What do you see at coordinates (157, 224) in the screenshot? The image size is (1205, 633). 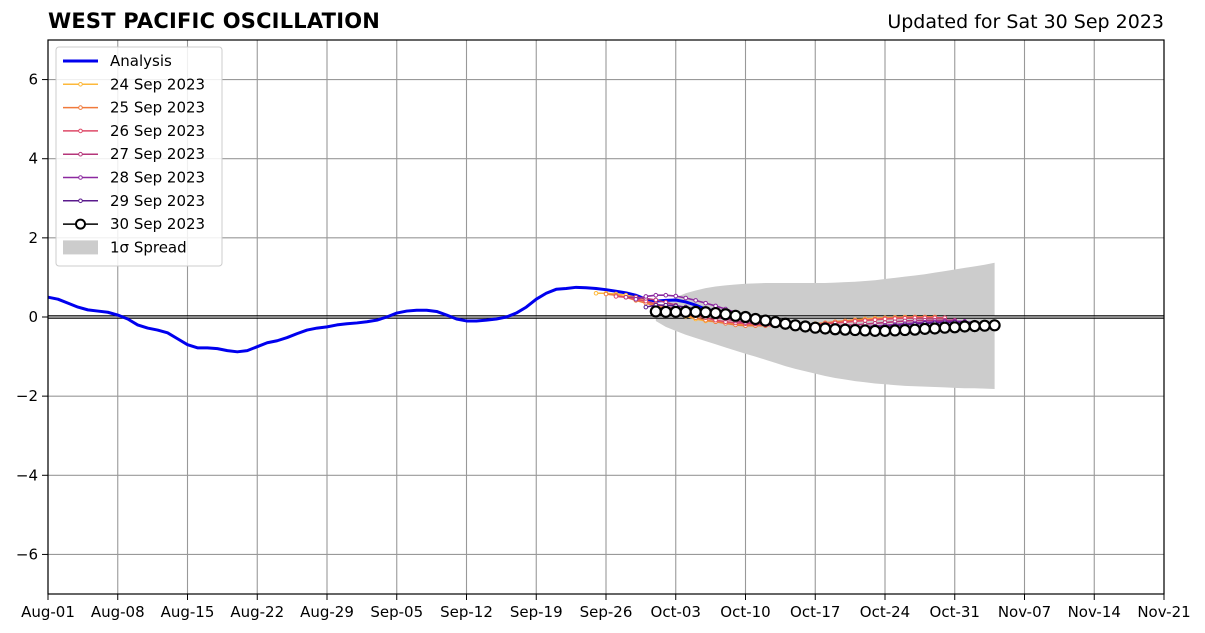 I see `legend-label: 30 Sep 2023` at bounding box center [157, 224].